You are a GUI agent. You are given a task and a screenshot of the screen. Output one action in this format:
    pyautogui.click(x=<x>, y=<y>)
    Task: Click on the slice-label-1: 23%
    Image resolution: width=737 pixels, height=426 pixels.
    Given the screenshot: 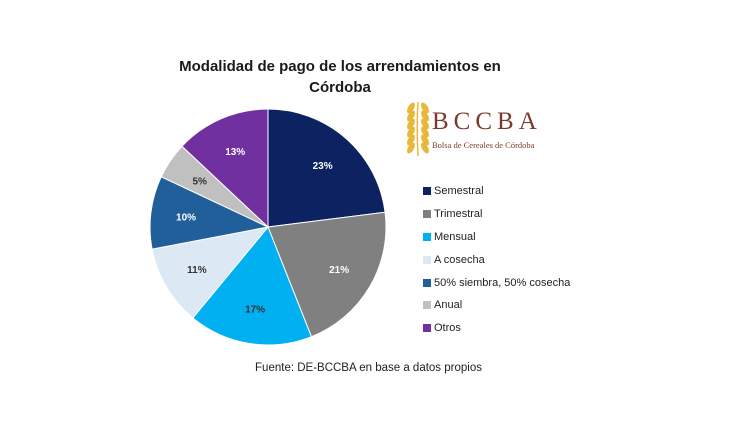 What is the action you would take?
    pyautogui.click(x=323, y=166)
    